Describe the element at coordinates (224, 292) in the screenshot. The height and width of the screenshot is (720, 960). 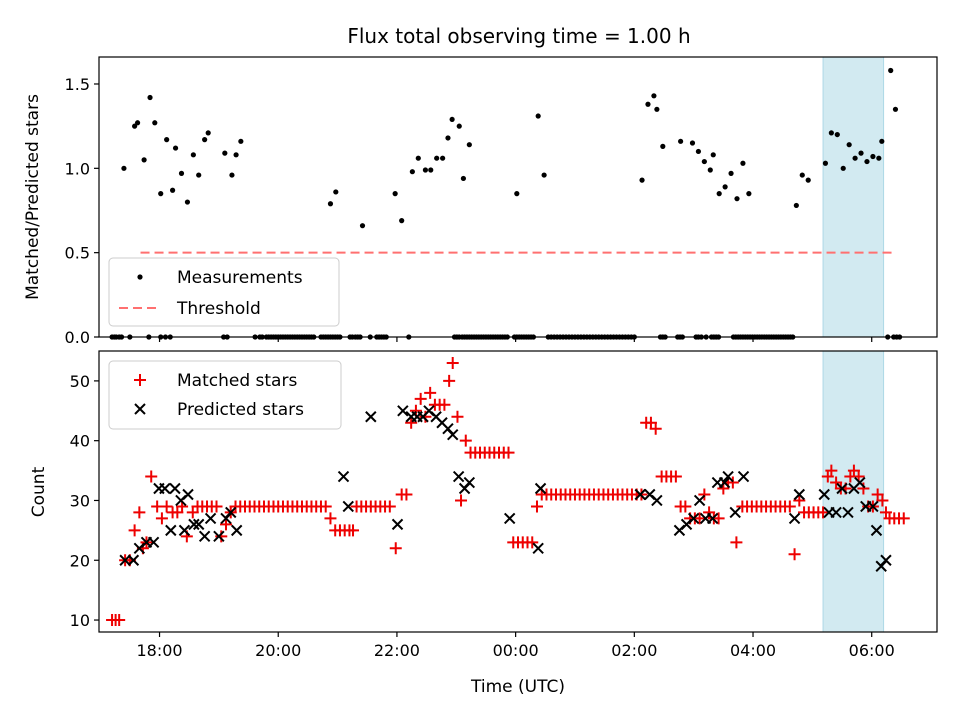
I see `top-legend: Measurements Threshold` at that location.